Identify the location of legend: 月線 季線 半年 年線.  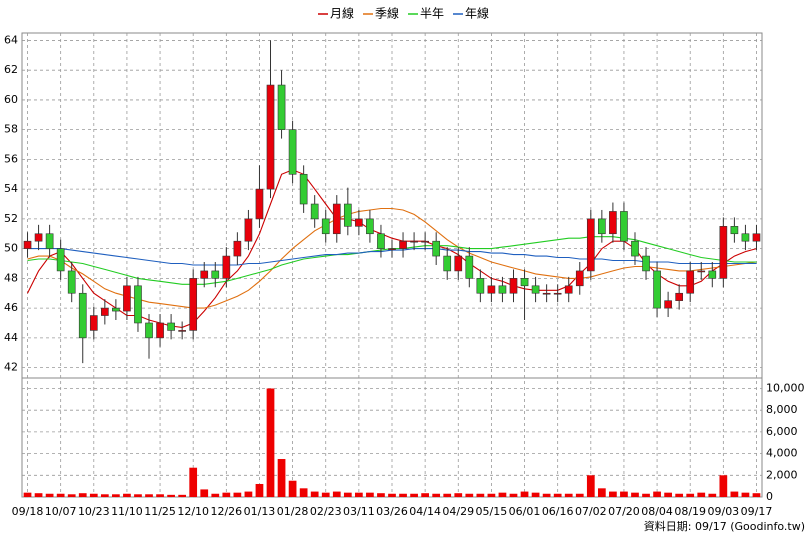
(403, 13).